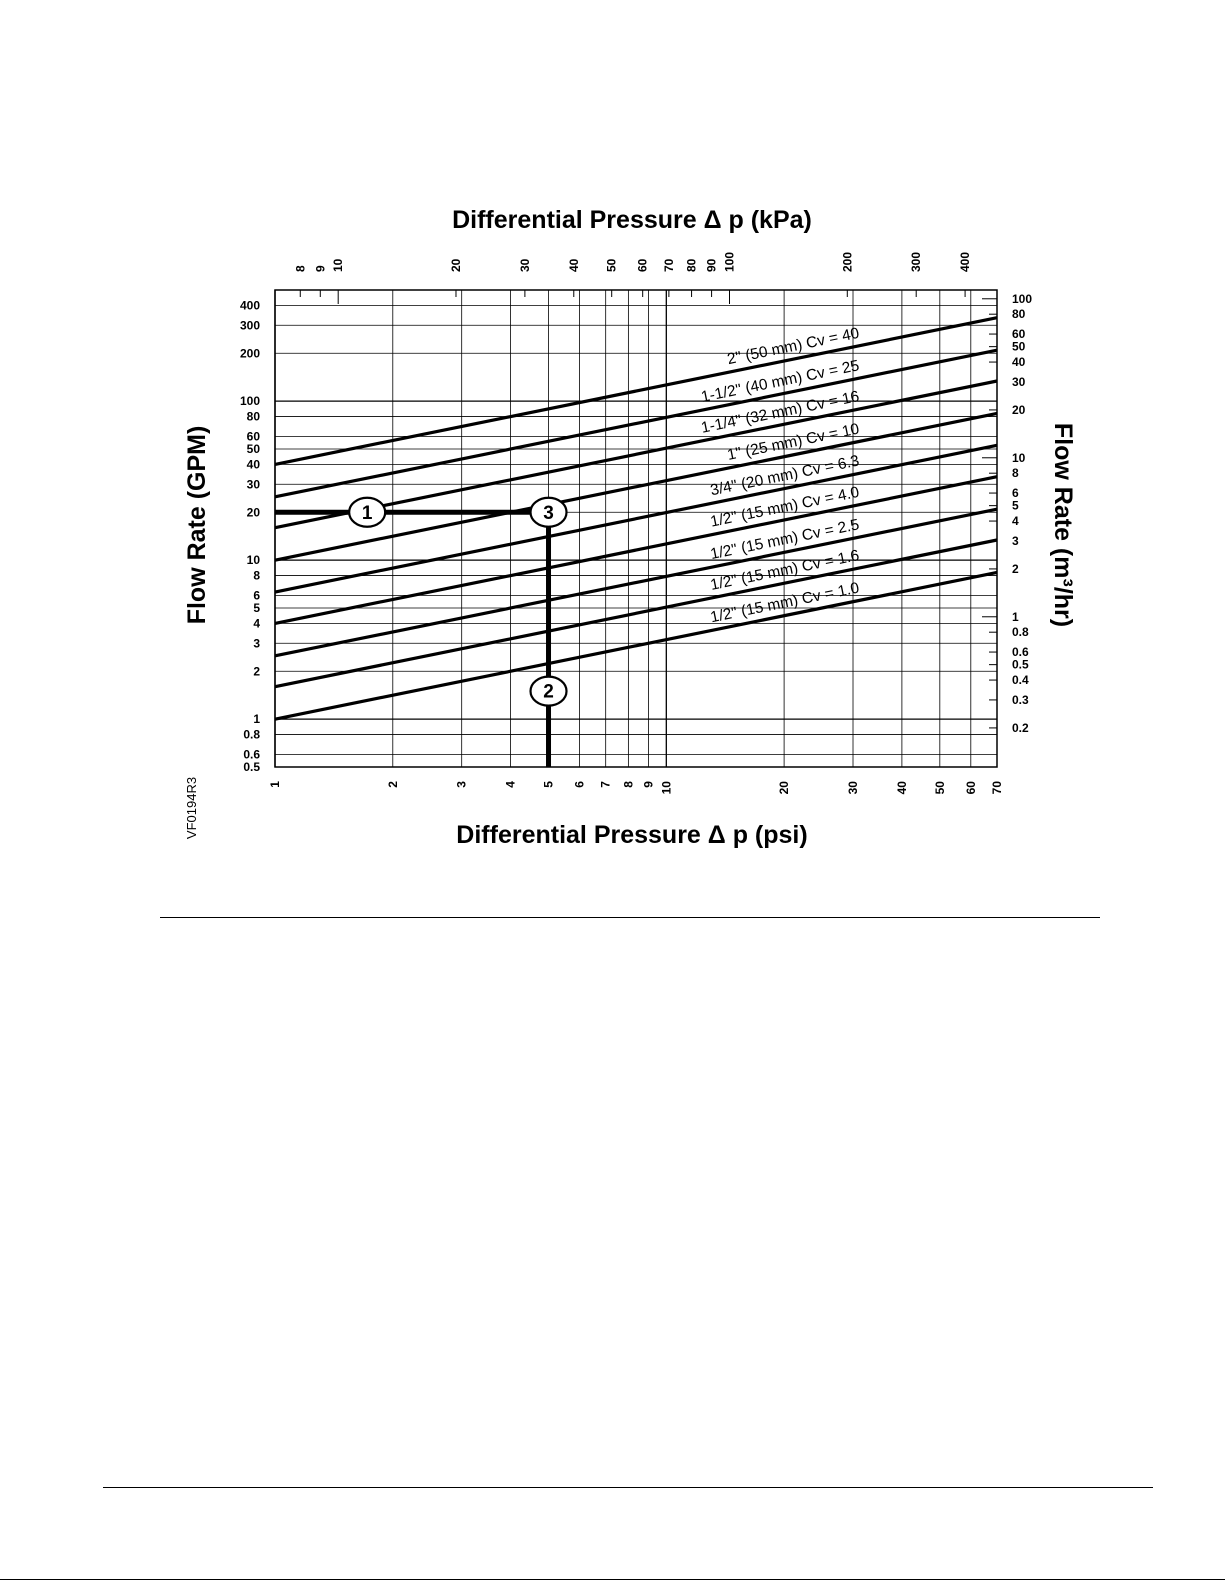 The image size is (1225, 1585). Describe the element at coordinates (1020, 665) in the screenshot. I see `y-tick-label-right: 0.5` at that location.